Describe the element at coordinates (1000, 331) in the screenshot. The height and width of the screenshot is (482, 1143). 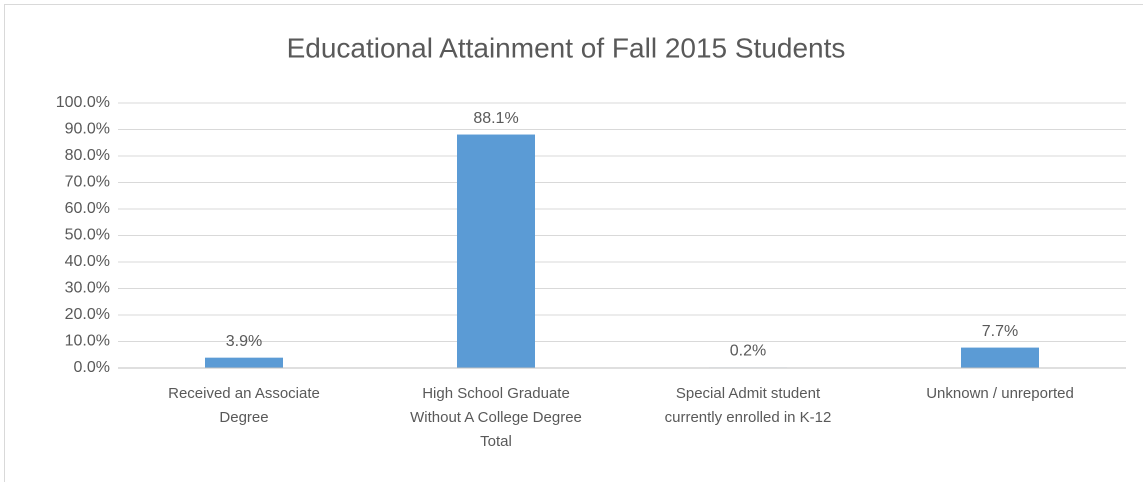
I see `data-label: 7.7%` at that location.